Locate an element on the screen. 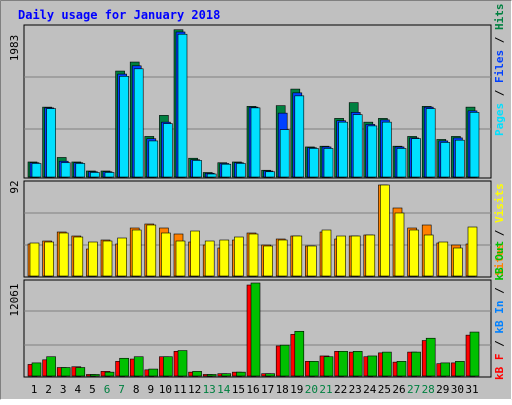 This screenshot has height=405, width=512. x-label-day-8: 8 is located at coordinates (136, 389).